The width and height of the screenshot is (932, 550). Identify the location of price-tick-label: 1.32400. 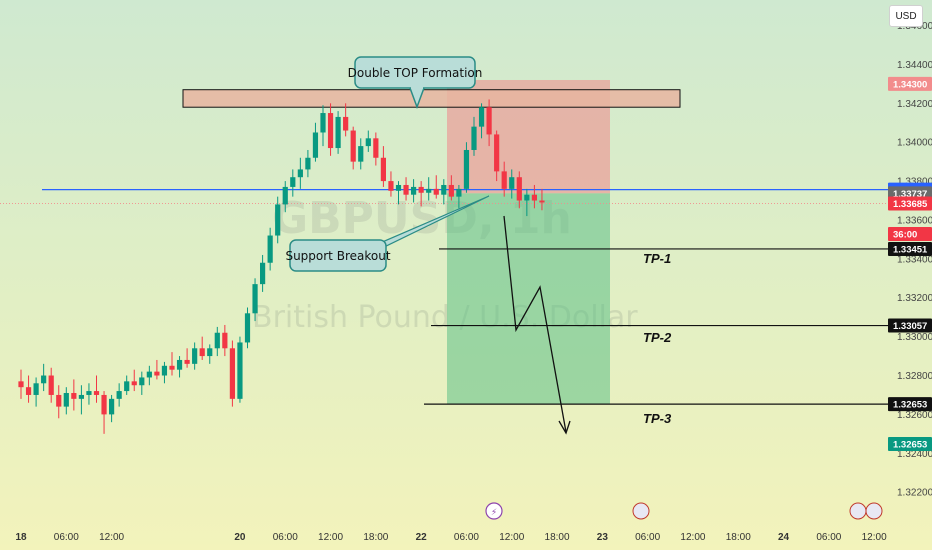
(914, 454).